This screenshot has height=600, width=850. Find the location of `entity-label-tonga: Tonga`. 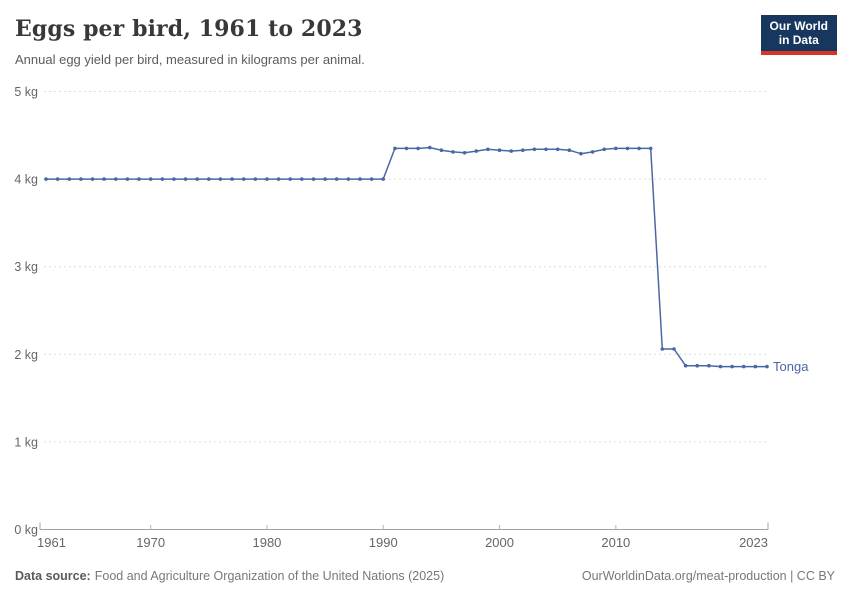

entity-label-tonga: Tonga is located at coordinates (791, 366).